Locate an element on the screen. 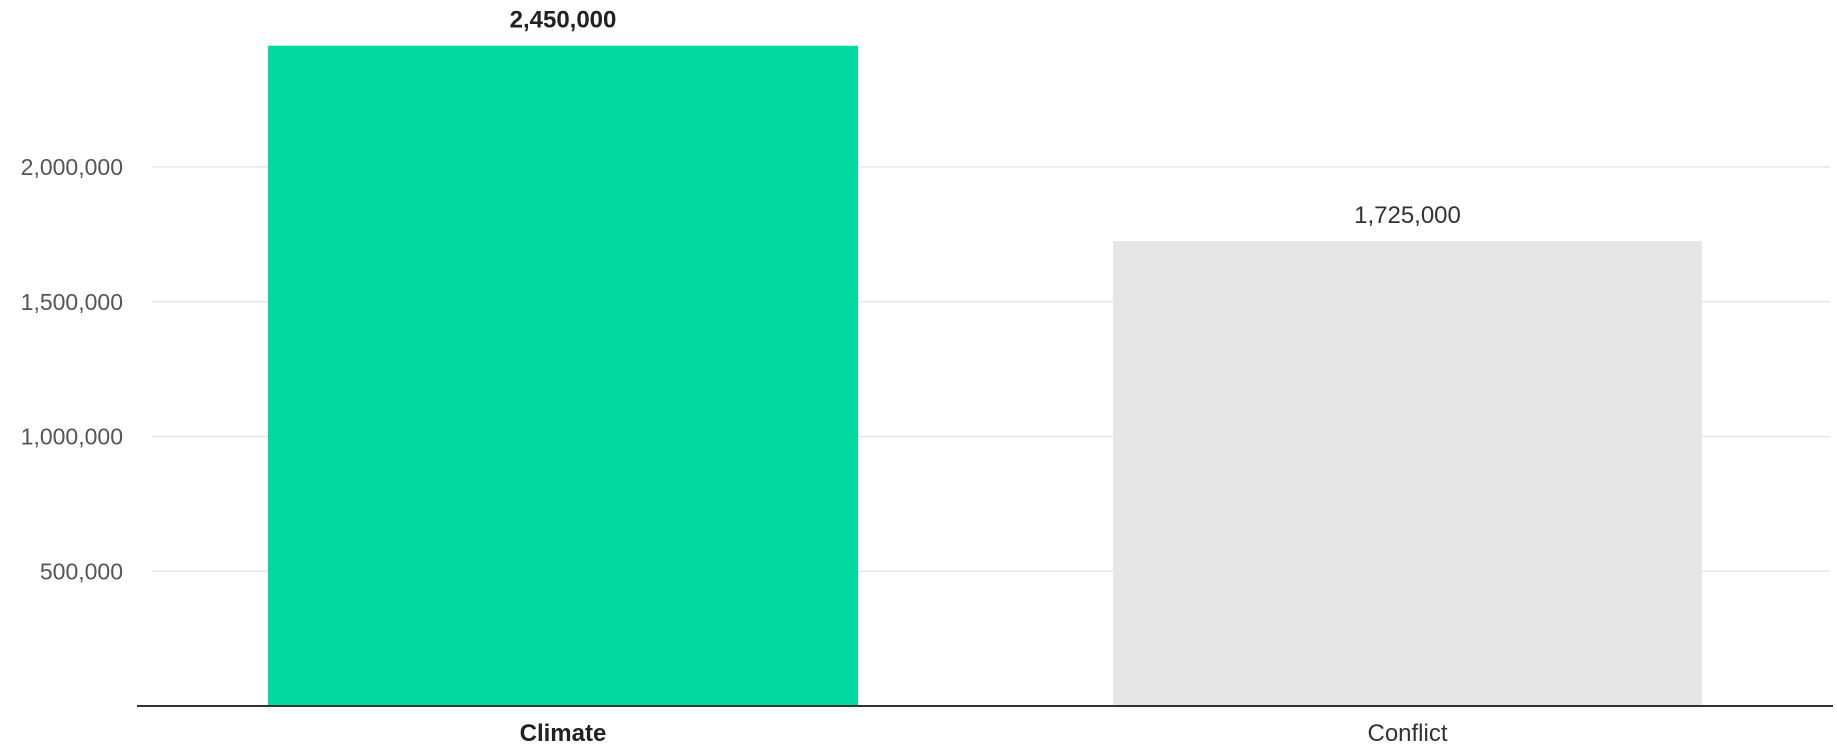 Image resolution: width=1837 pixels, height=746 pixels. category-label-conflict: Conflict is located at coordinates (1407, 733).